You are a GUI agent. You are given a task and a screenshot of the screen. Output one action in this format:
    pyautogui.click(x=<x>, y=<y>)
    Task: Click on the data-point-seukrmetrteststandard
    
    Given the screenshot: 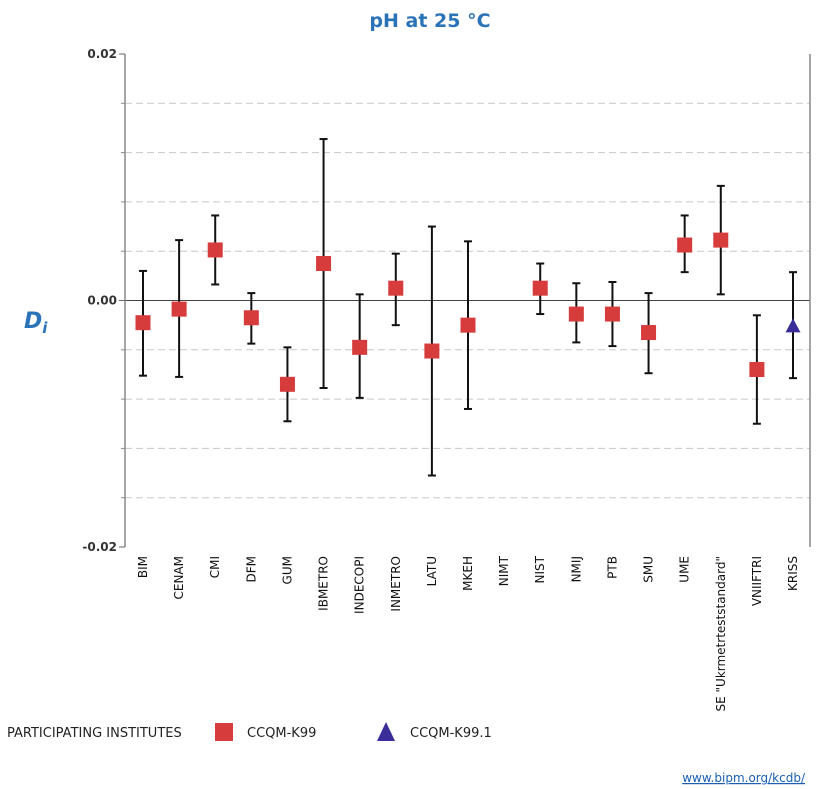 What is the action you would take?
    pyautogui.click(x=721, y=240)
    